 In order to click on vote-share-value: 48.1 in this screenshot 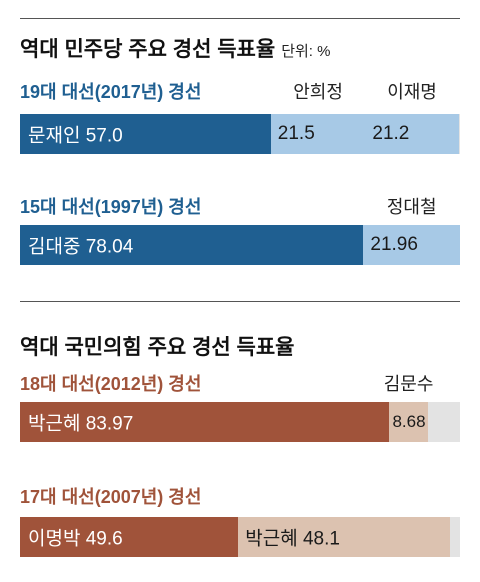, I will do `click(321, 539)`.